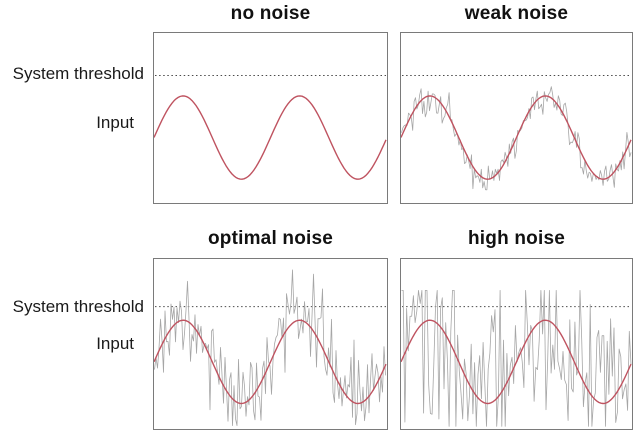 The height and width of the screenshot is (436, 640). What do you see at coordinates (270, 13) in the screenshot?
I see `panel-title-no-noise: no noise` at bounding box center [270, 13].